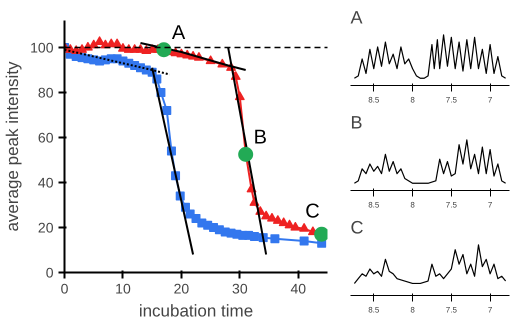 The height and width of the screenshot is (323, 520). Describe the element at coordinates (240, 288) in the screenshot. I see `x-tick-label: 30` at that location.